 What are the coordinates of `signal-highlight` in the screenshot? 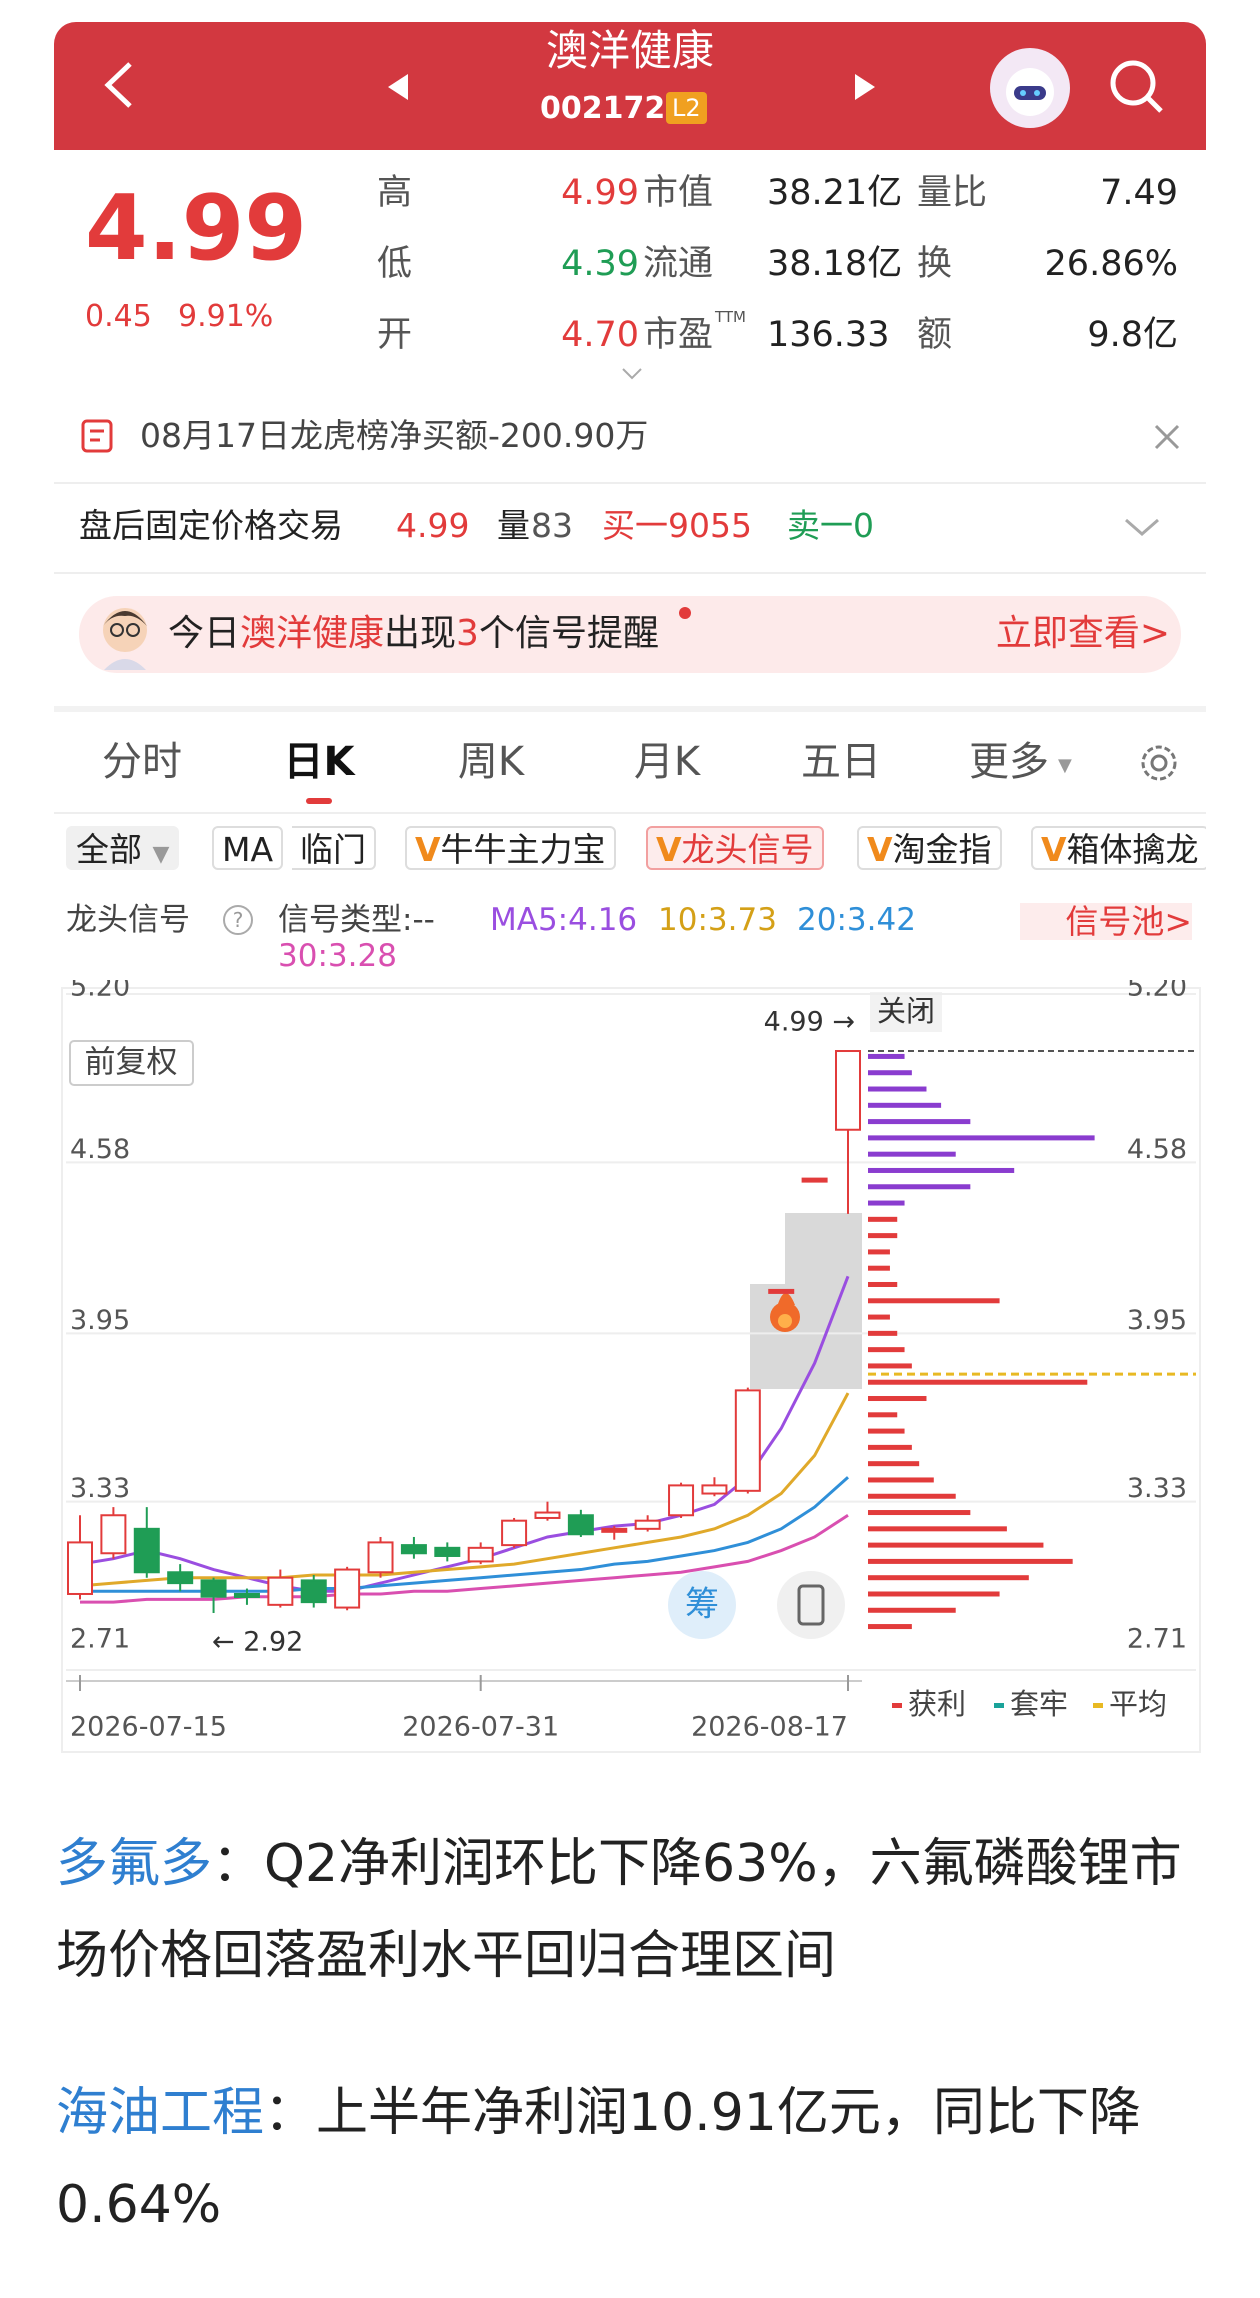 It's located at (823, 1248).